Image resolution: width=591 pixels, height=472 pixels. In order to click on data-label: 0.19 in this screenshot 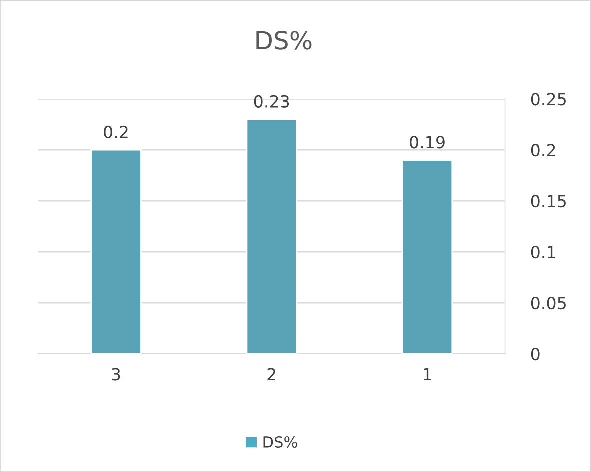, I will do `click(427, 142)`.